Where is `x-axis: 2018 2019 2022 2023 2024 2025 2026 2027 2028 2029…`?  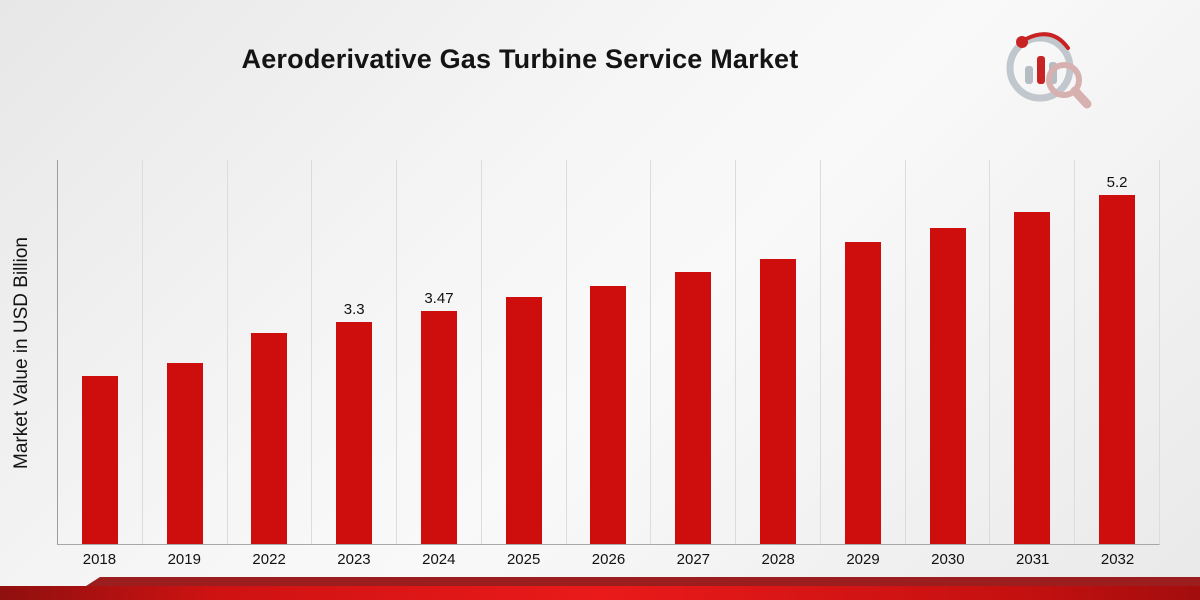 x-axis: 2018 2019 2022 2023 2024 2025 2026 2027 2028 2029… is located at coordinates (608, 559).